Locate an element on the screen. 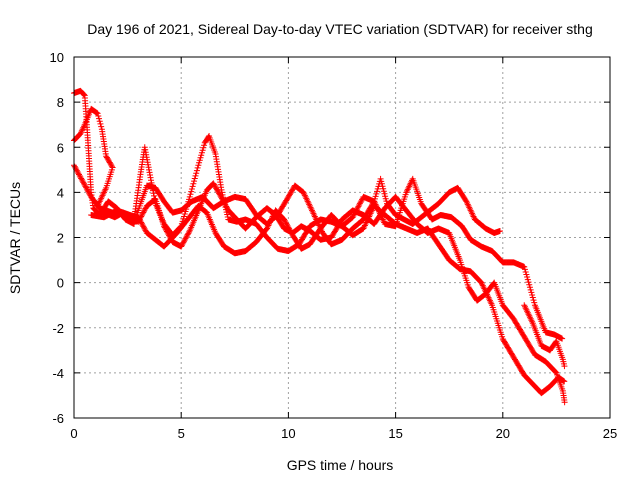  y-tick-label: 4 is located at coordinates (60, 192).